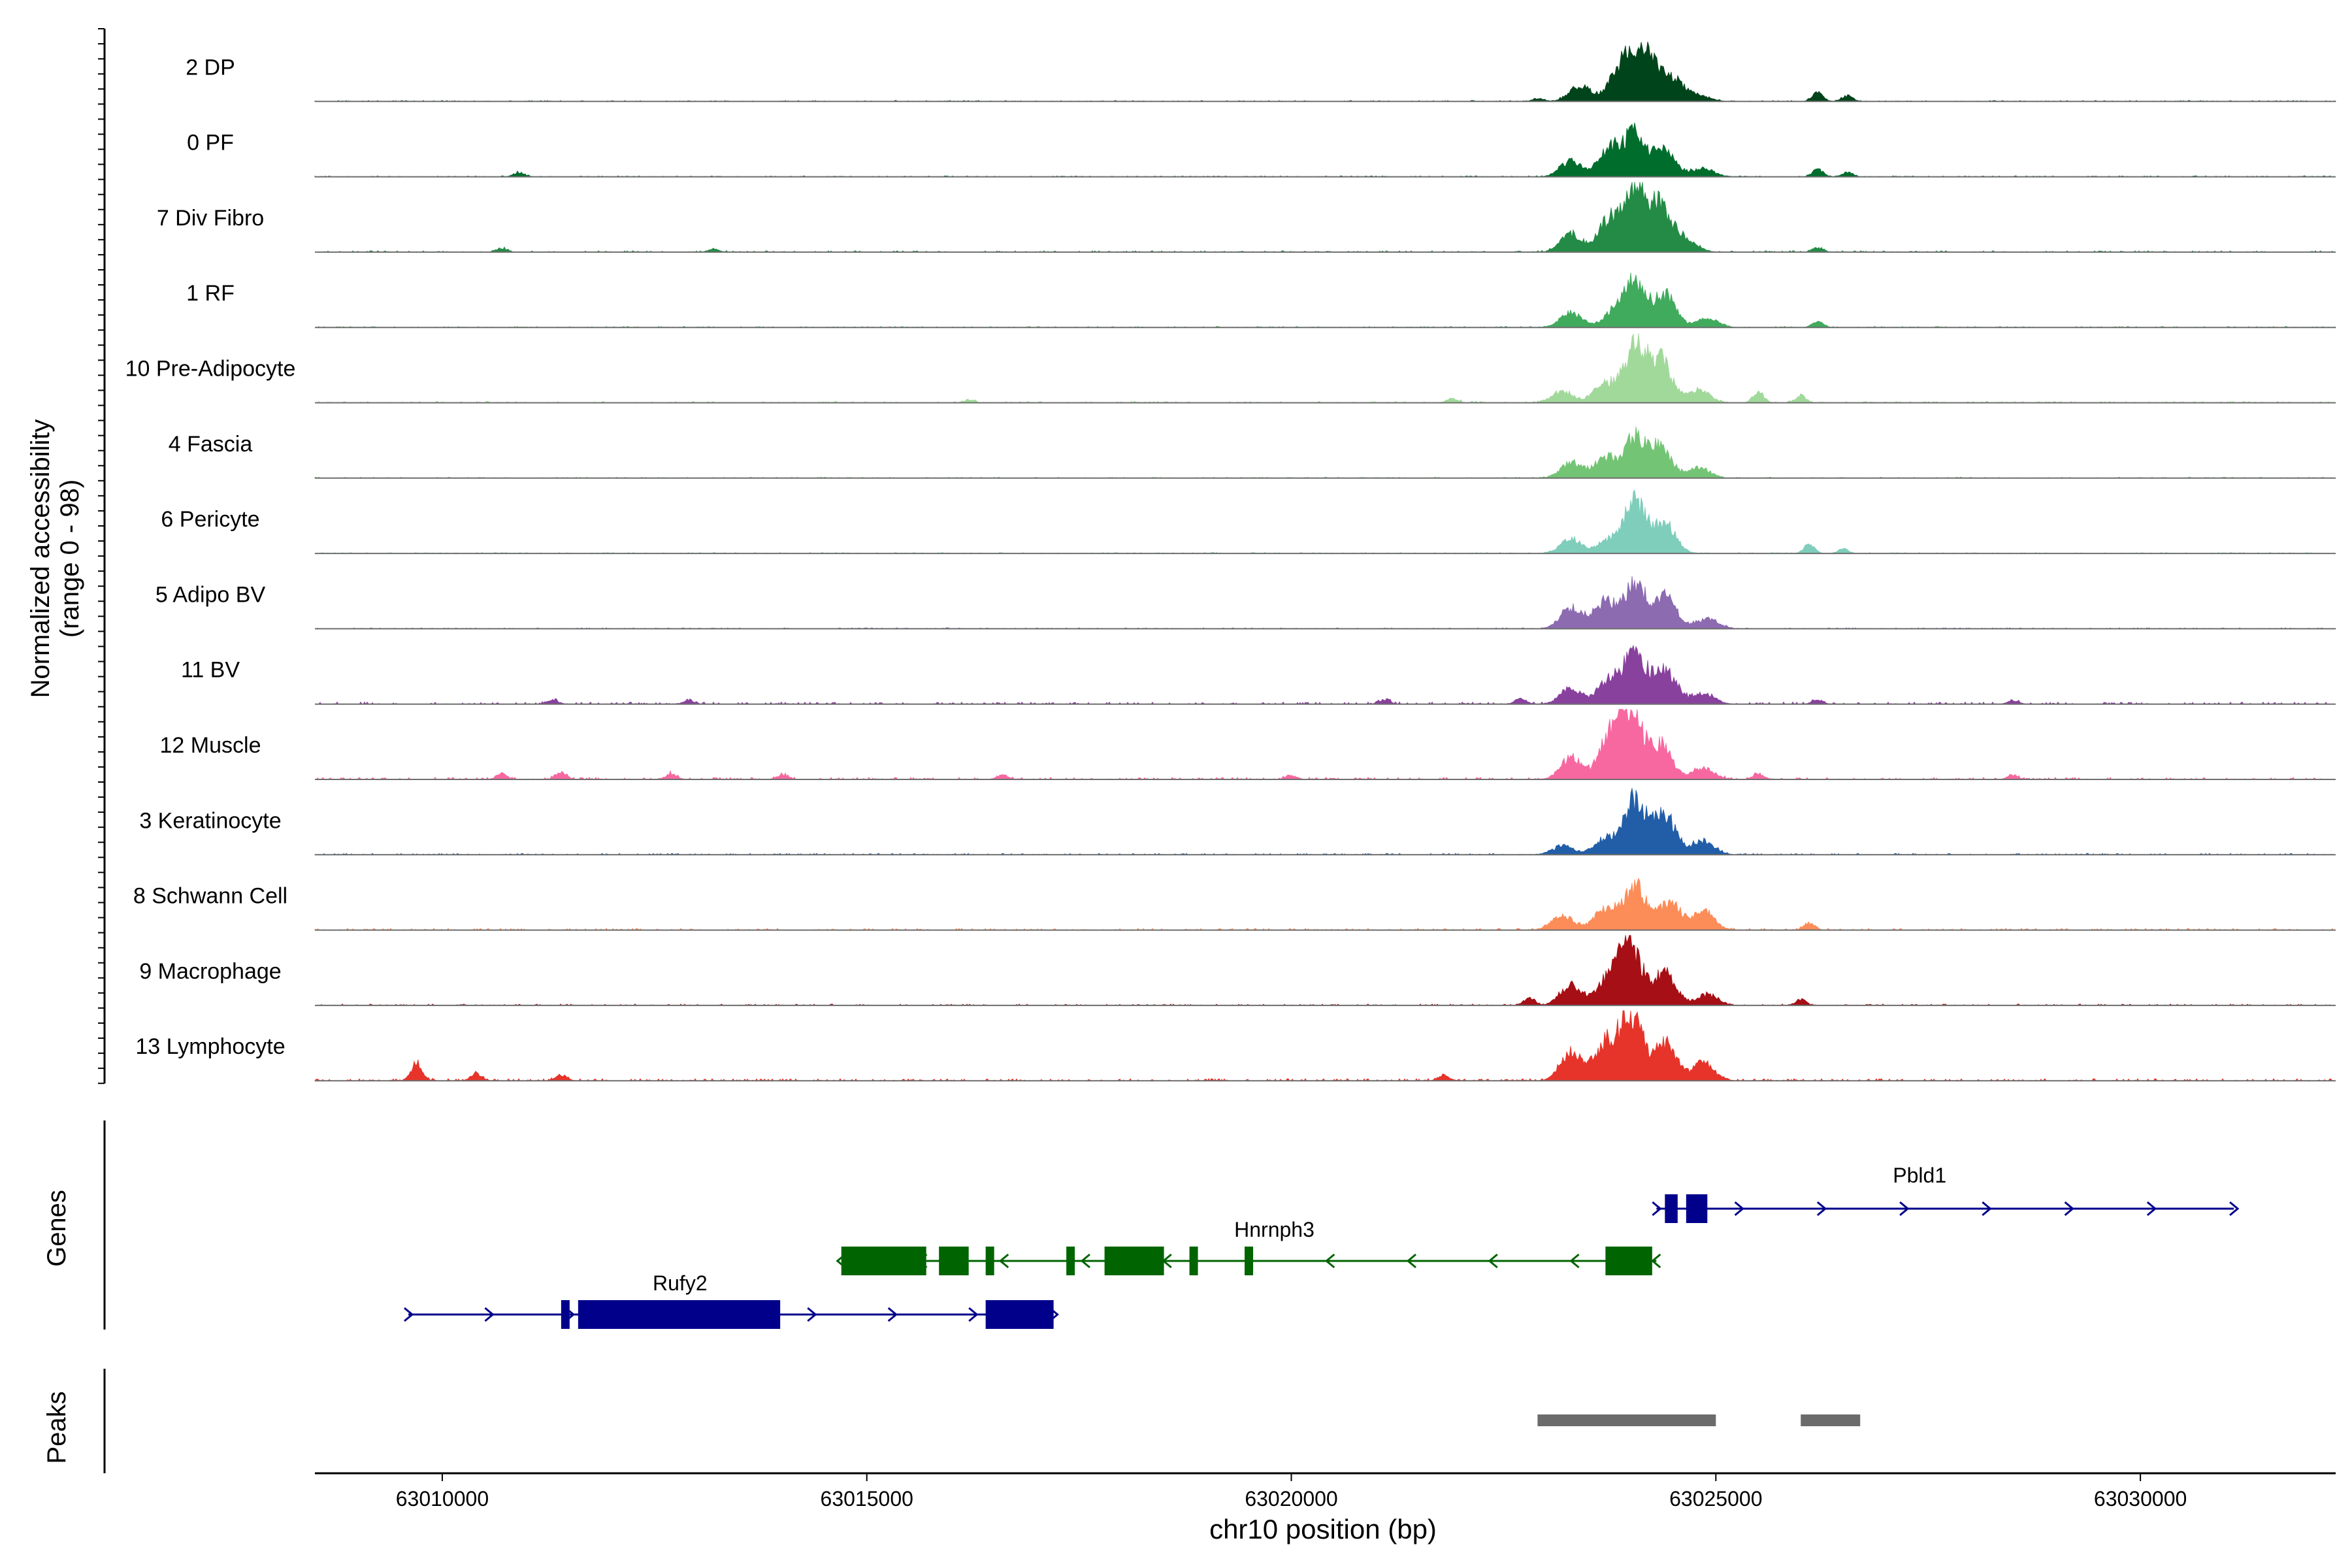 The image size is (2352, 1568). I want to click on track-5: 10 Pre-Adipocyte, so click(1231, 368).